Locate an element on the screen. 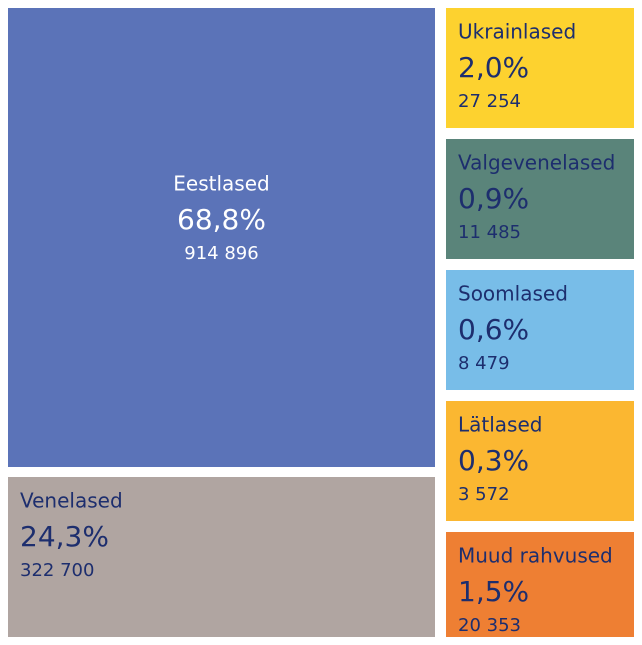 The height and width of the screenshot is (645, 642). tile-percent: 68,8% is located at coordinates (221, 219).